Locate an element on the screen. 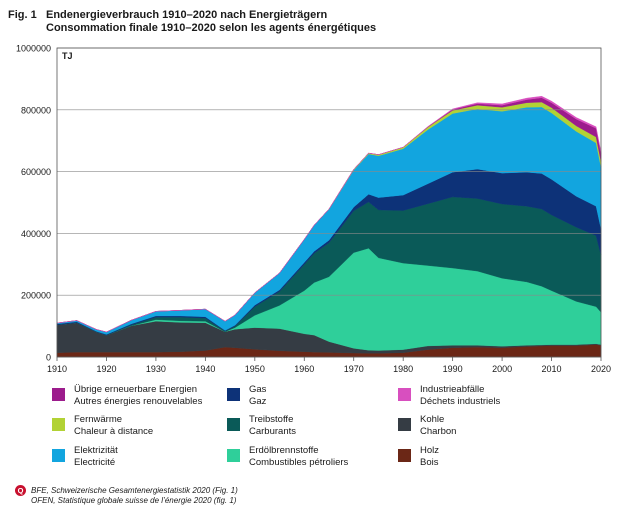  y-tick-label: 400000 is located at coordinates (36, 234).